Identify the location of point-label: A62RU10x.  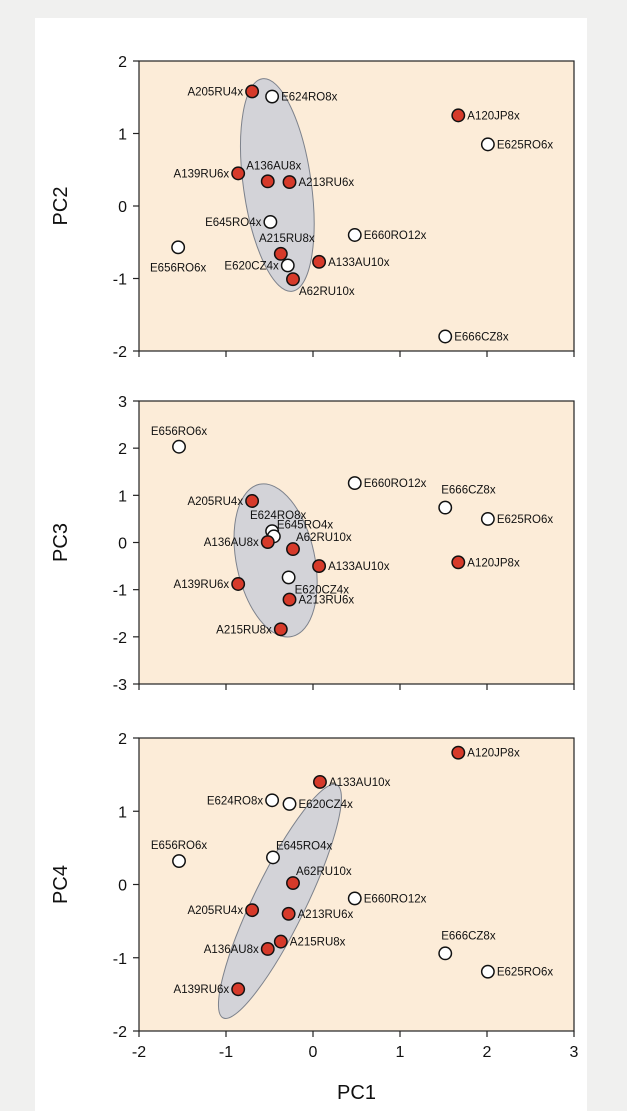
(324, 872).